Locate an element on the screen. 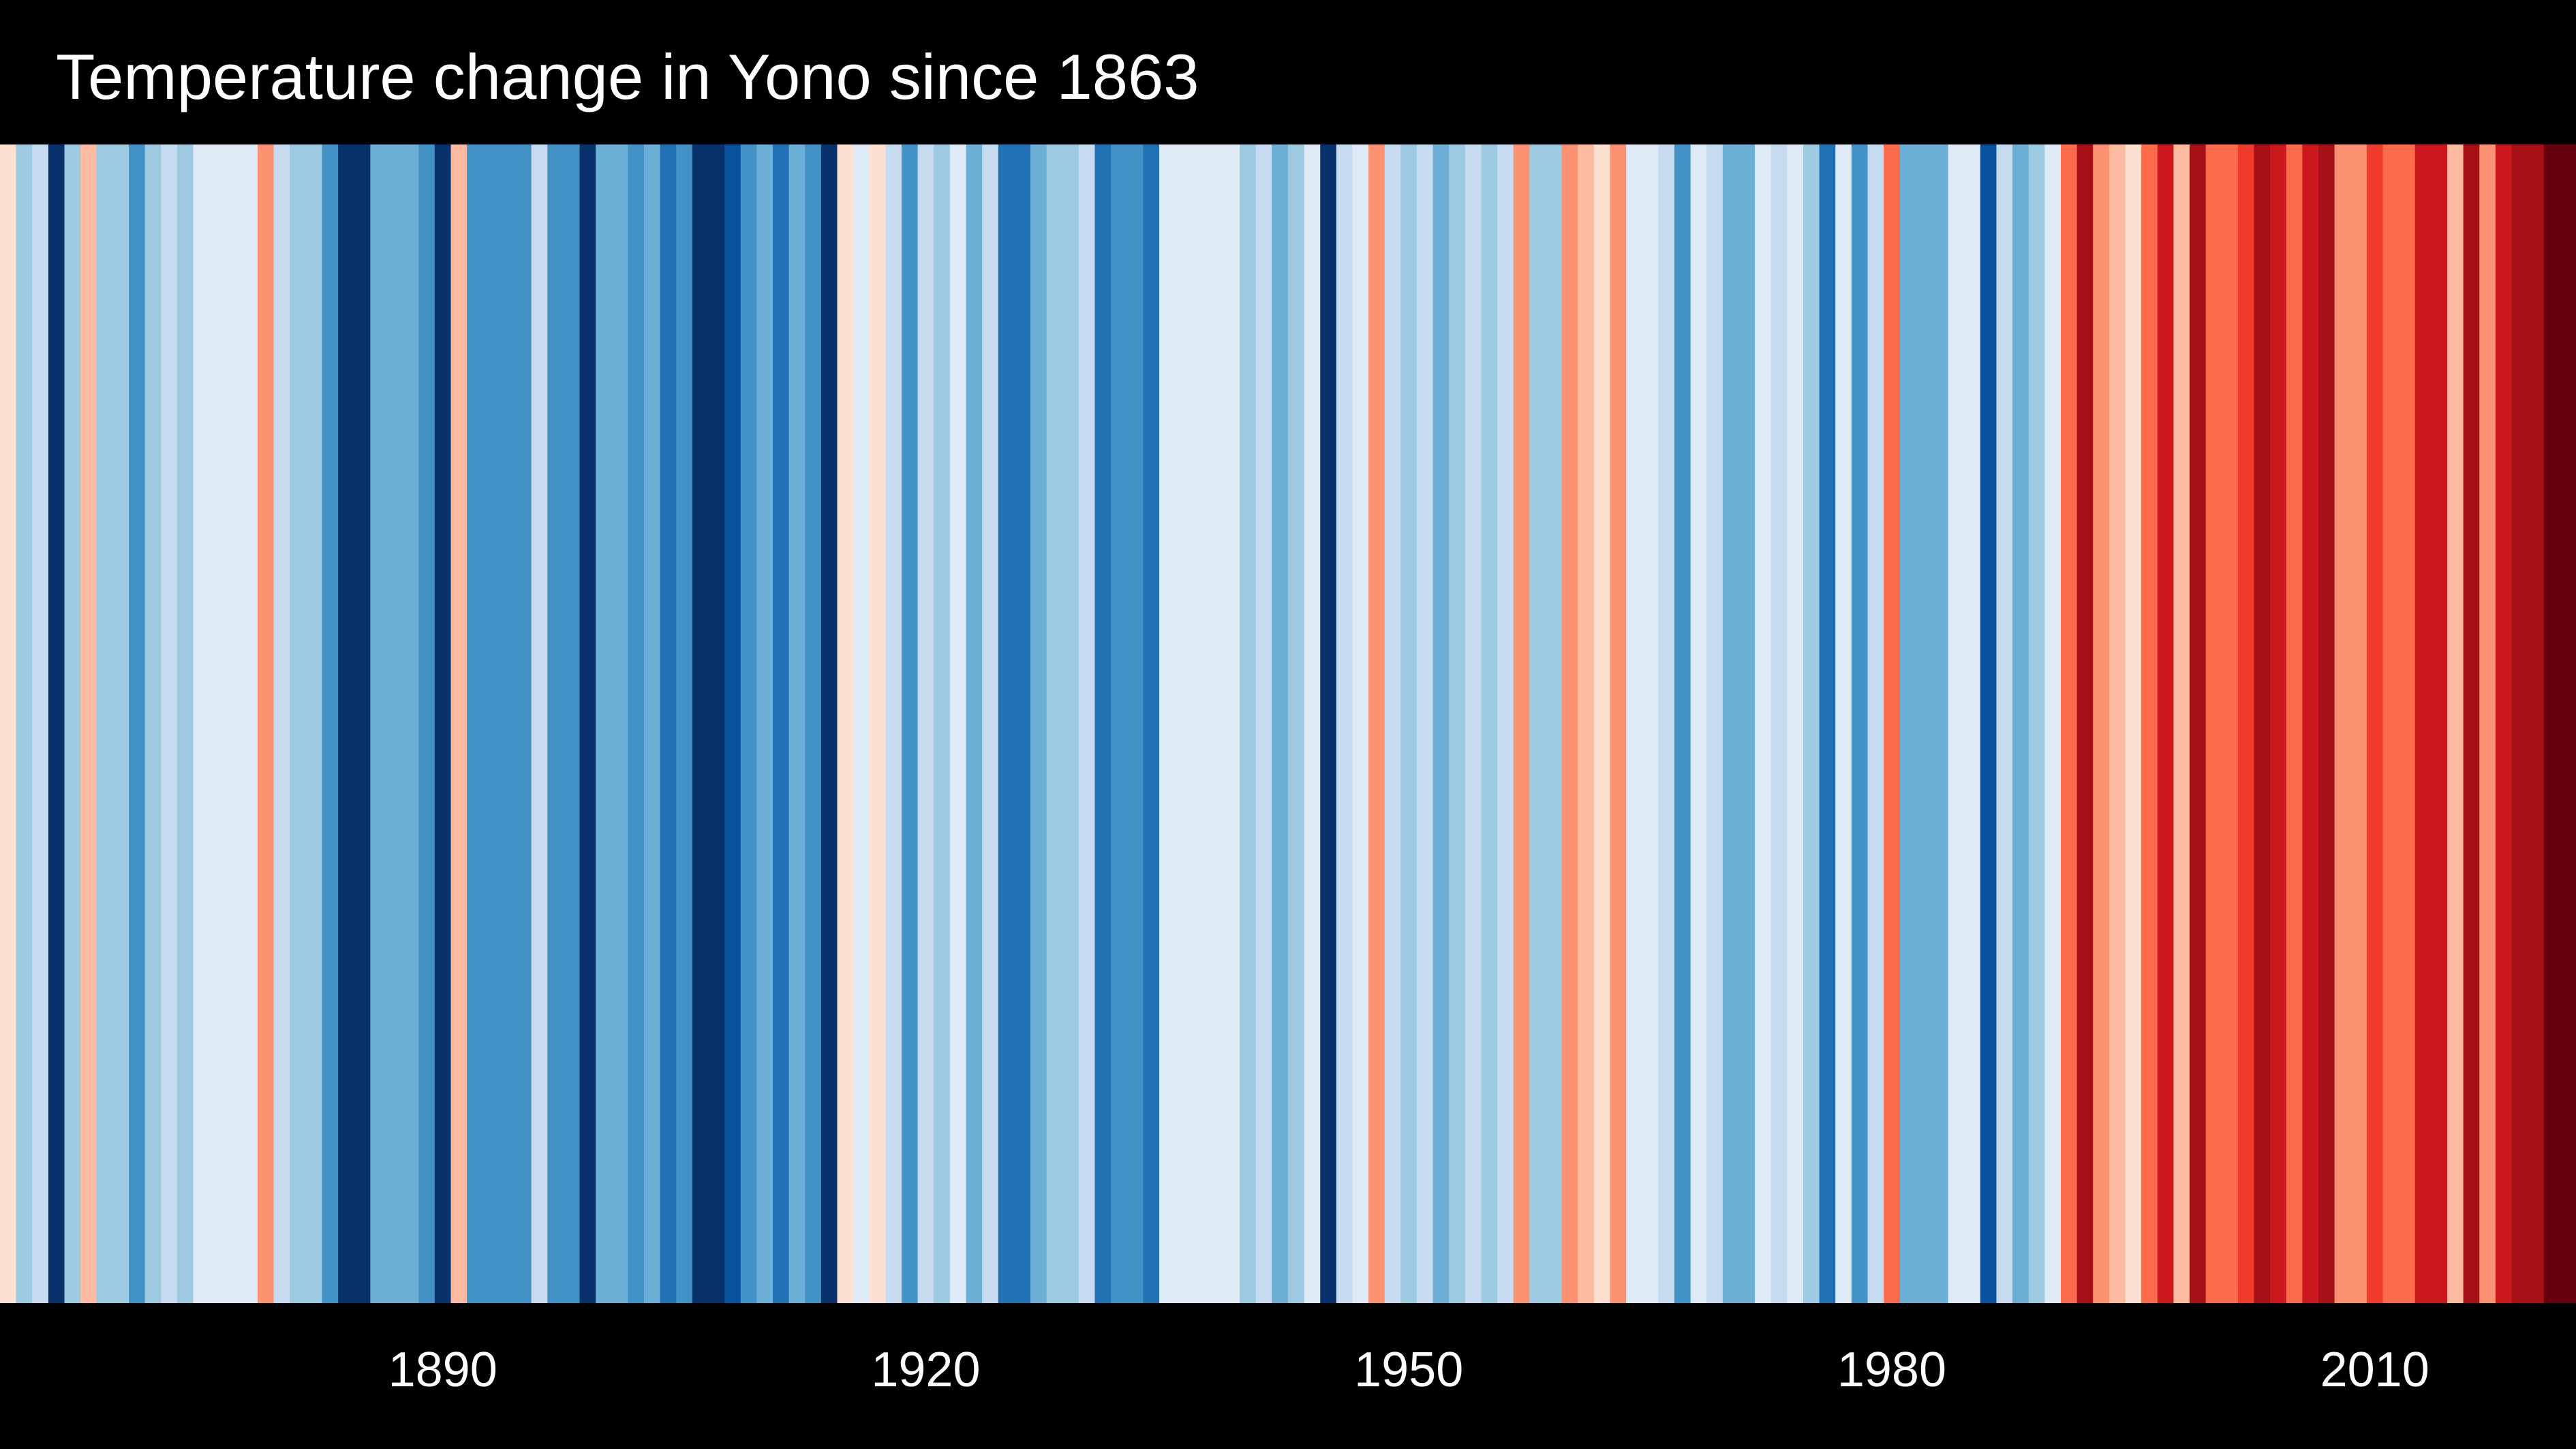 The height and width of the screenshot is (1449, 2576). stripe-1930 is located at coordinates (1087, 723).